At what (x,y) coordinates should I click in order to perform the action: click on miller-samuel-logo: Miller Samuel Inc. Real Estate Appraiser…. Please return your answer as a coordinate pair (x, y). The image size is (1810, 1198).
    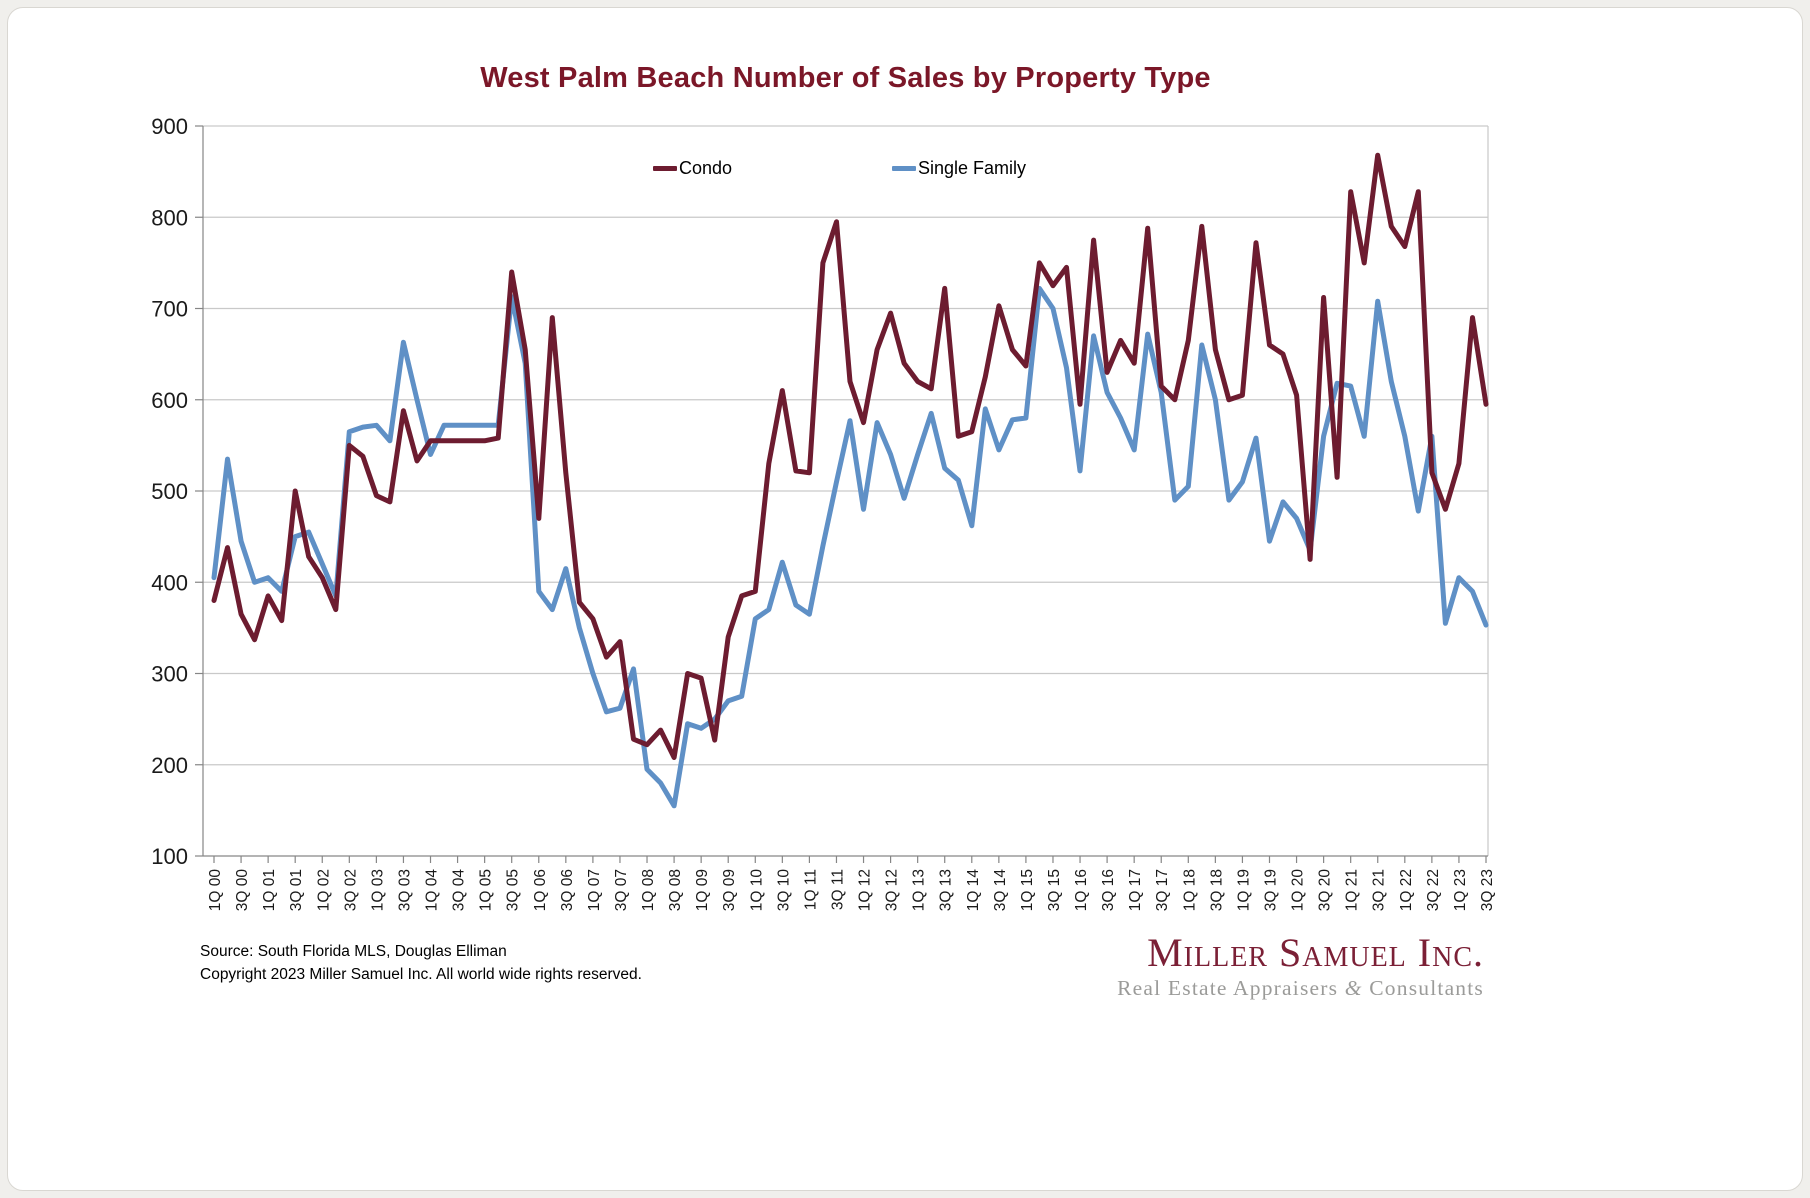
    Looking at the image, I should click on (1300, 966).